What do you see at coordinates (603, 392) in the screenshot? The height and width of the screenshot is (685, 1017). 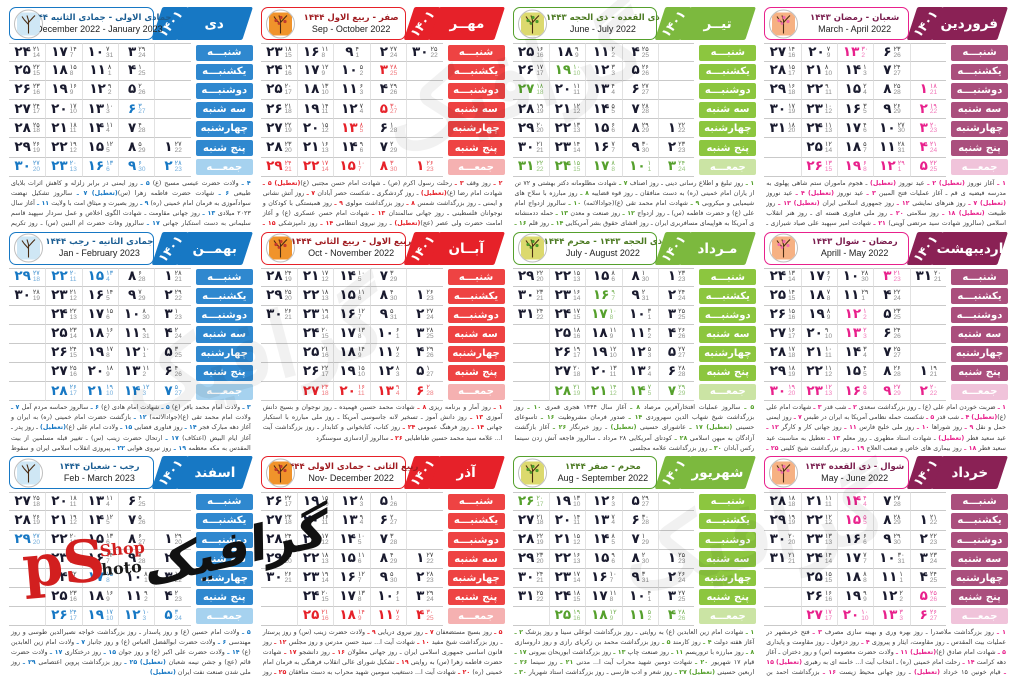 I see `day-cell: ۲۱ ۱۴ 12` at bounding box center [603, 392].